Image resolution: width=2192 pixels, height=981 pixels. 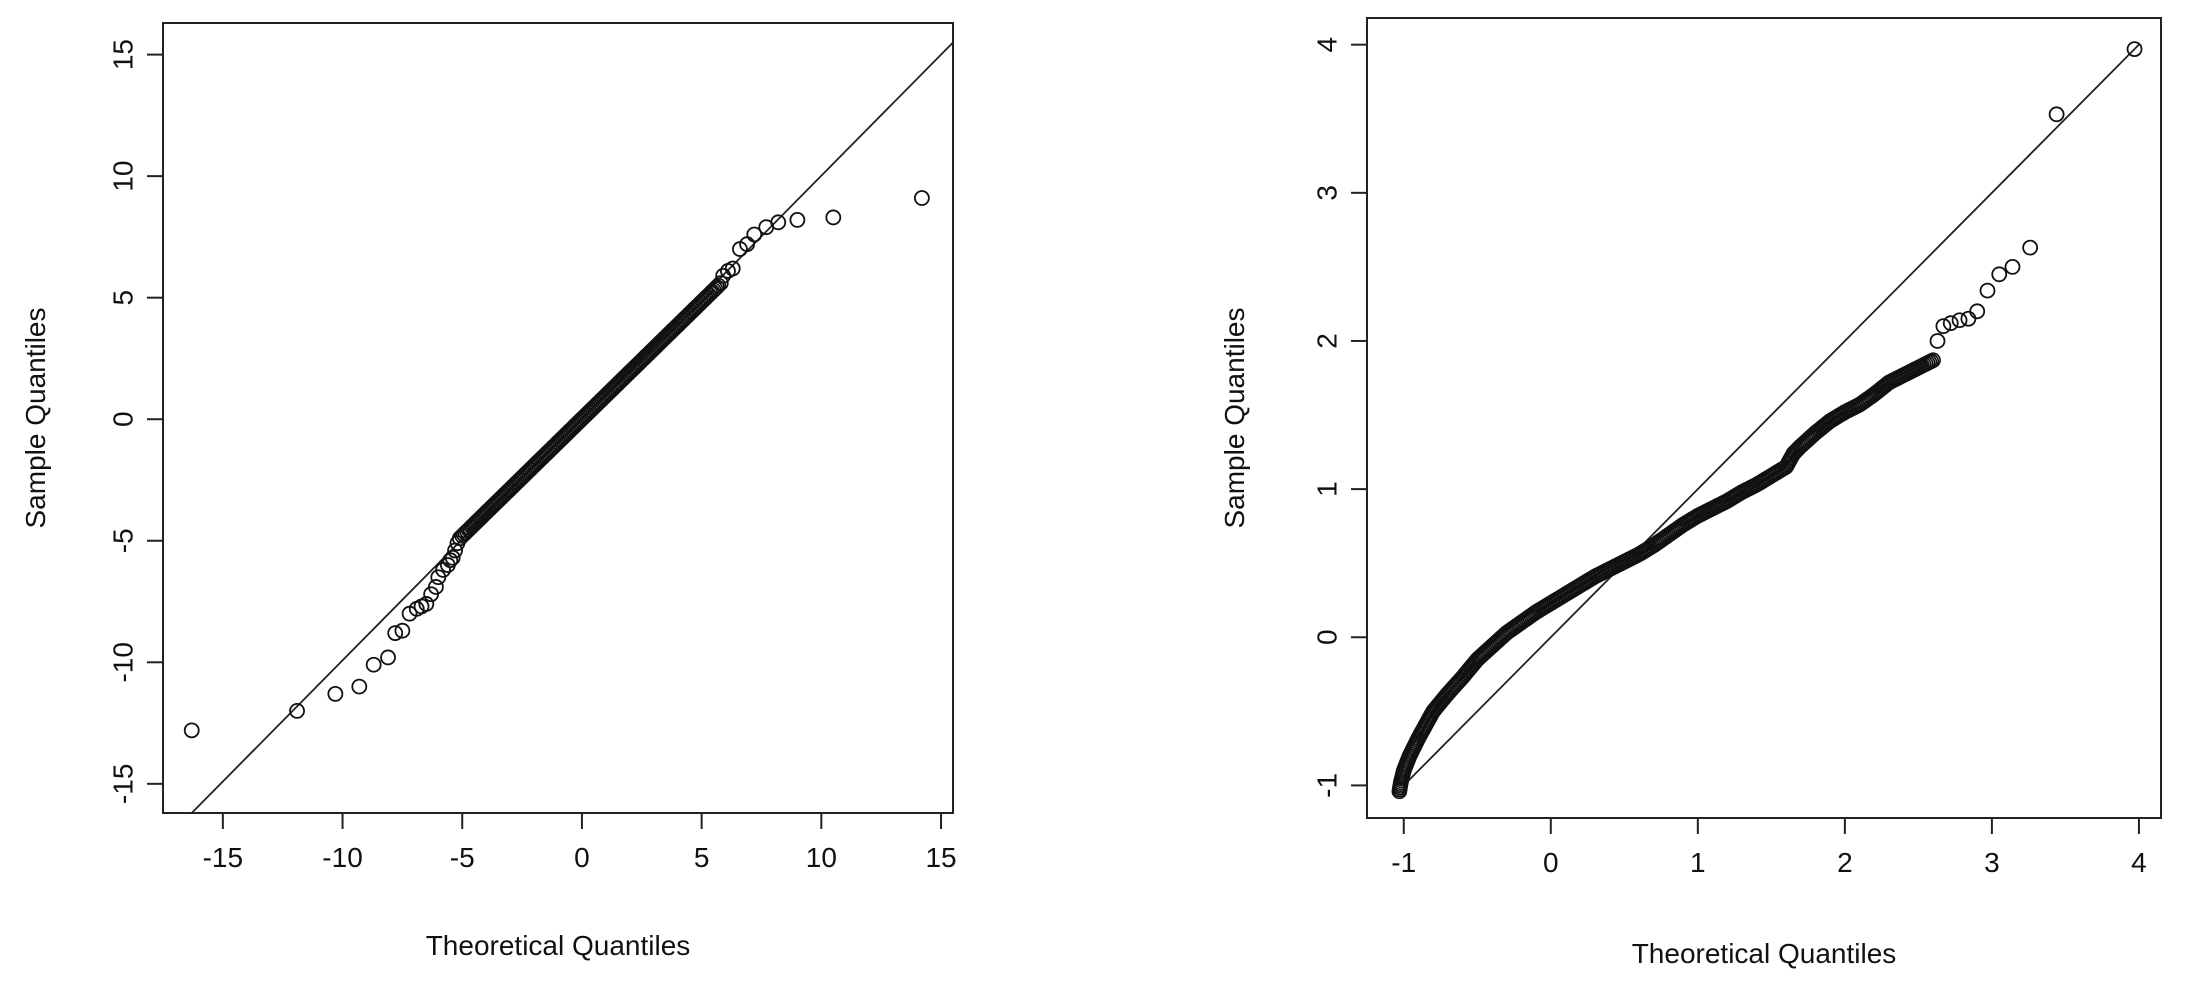 What do you see at coordinates (1327, 785) in the screenshot?
I see `y-tick-label: -1` at bounding box center [1327, 785].